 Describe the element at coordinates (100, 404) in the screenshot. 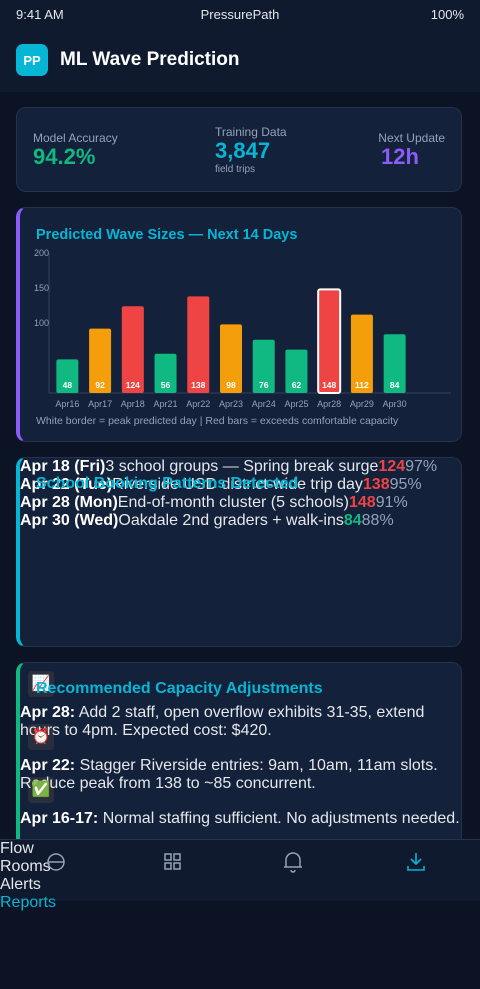

I see `x-tick-label: Apr17` at that location.